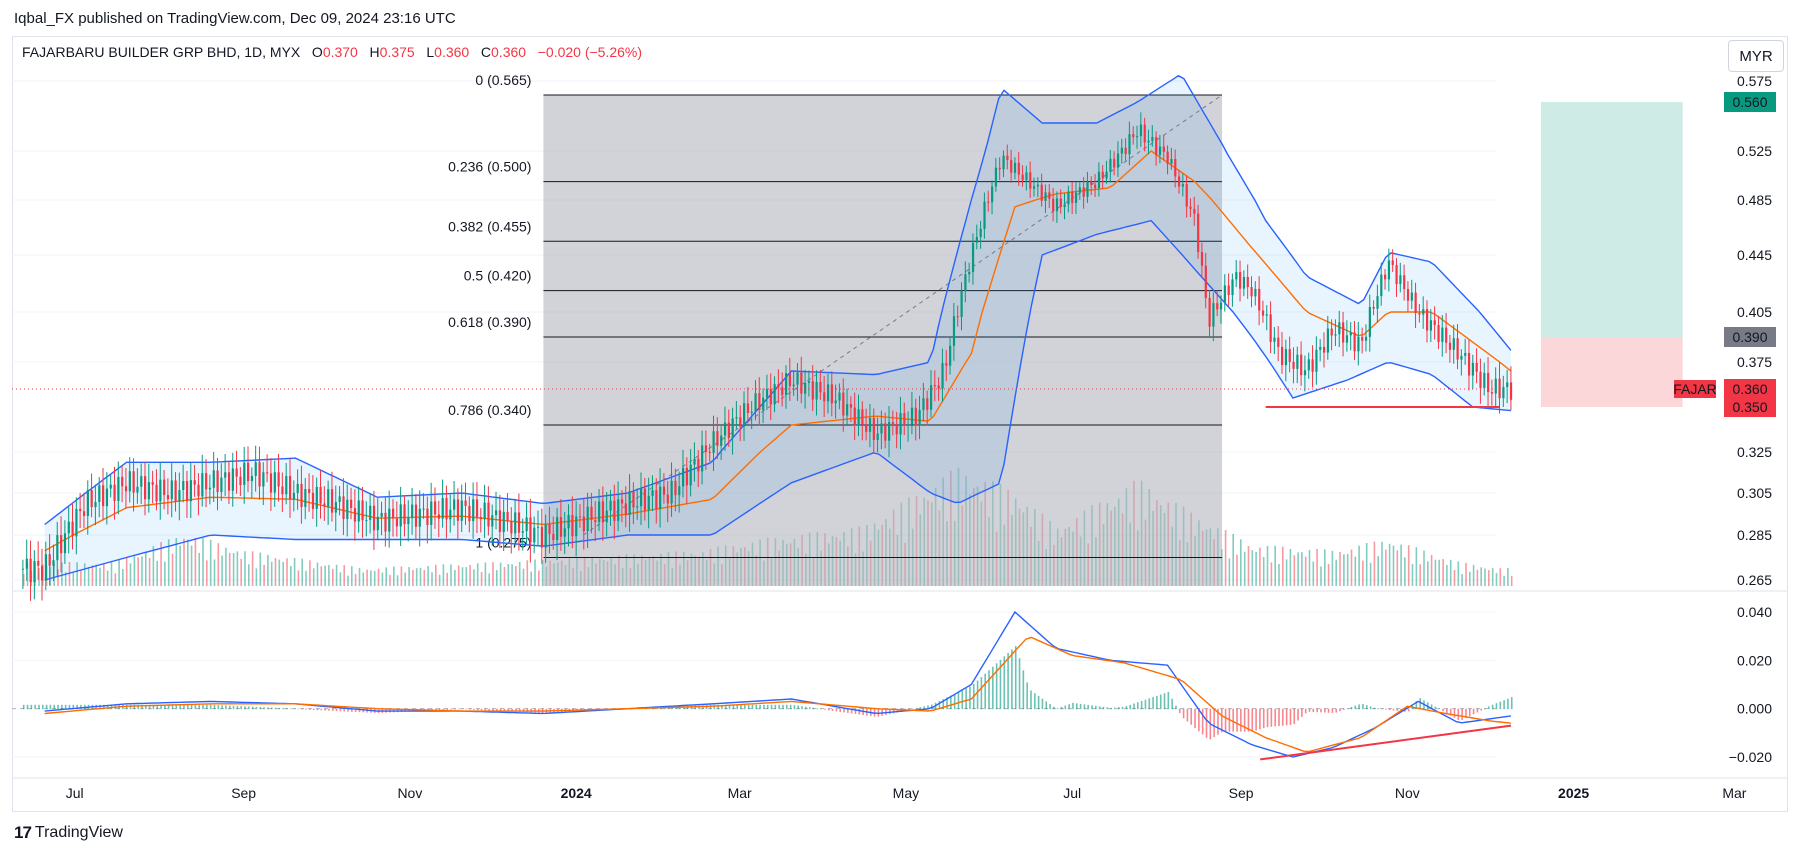  What do you see at coordinates (1754, 709) in the screenshot?
I see `macd-axis-tick: 0.000` at bounding box center [1754, 709].